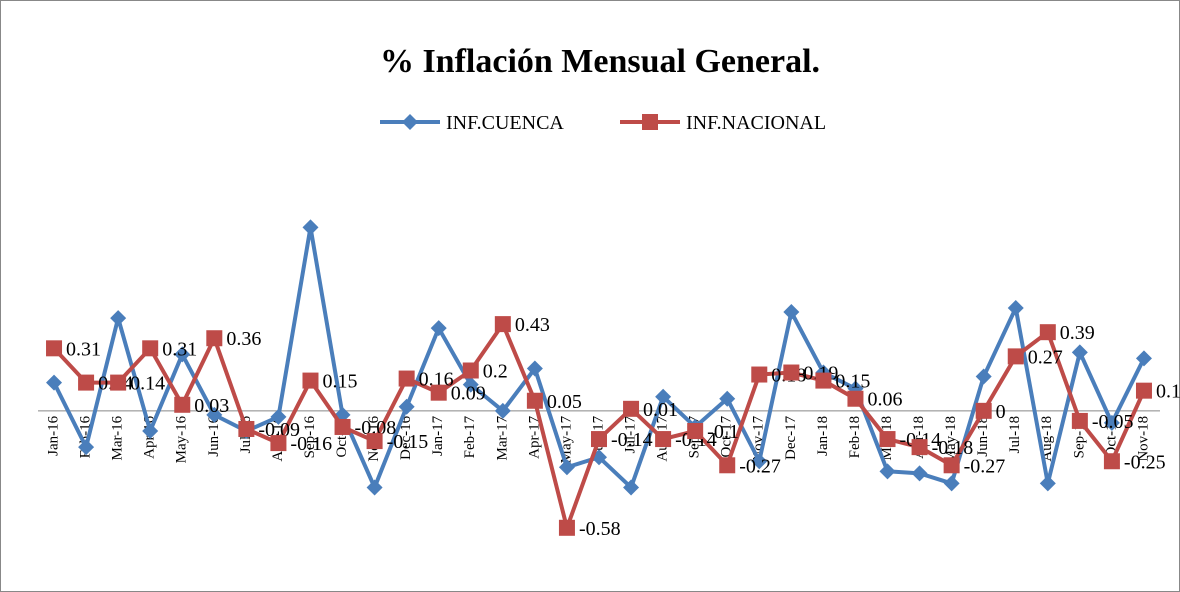 The image size is (1180, 592). What do you see at coordinates (1001, 412) in the screenshot?
I see `data-label: 0` at bounding box center [1001, 412].